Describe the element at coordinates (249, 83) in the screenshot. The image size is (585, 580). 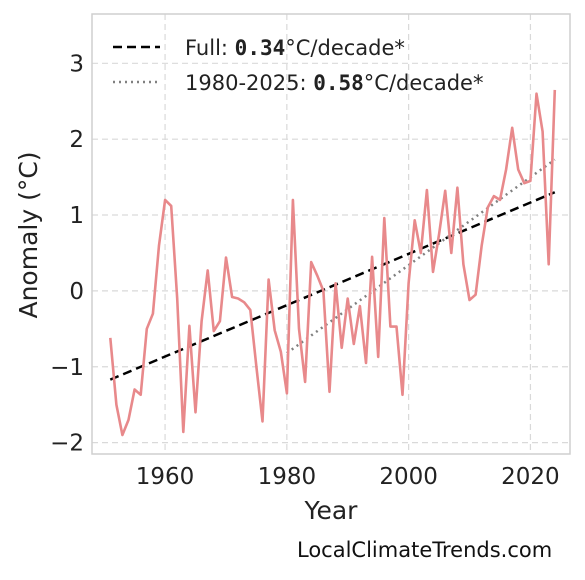
I see `legend-recent-prefix: 1980-2025:` at that location.